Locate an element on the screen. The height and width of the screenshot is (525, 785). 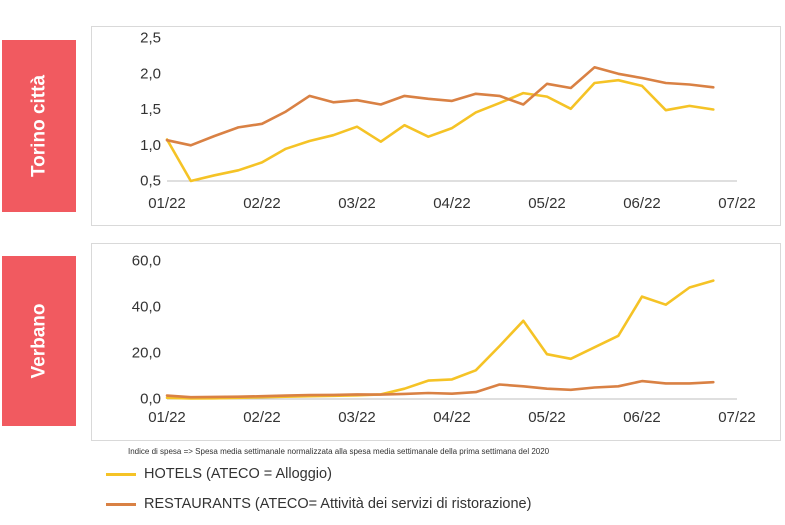
panel-label-torino: Torino città is located at coordinates (39, 126).